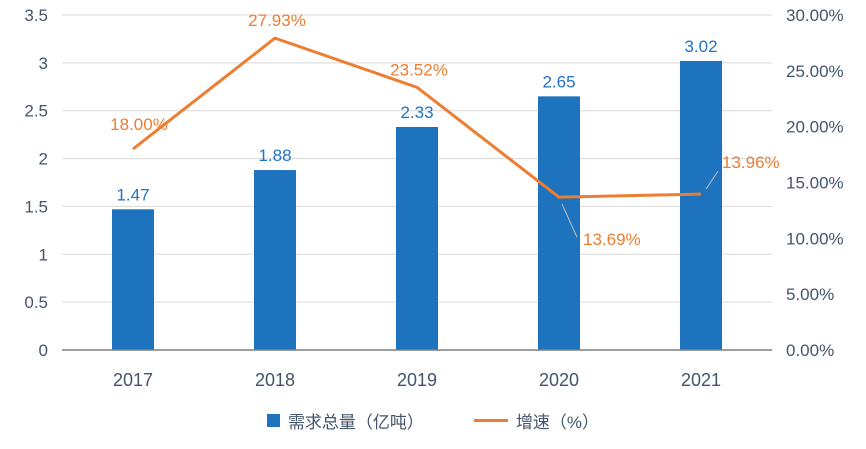 The width and height of the screenshot is (866, 449). What do you see at coordinates (417, 238) in the screenshot?
I see `bar-2019` at bounding box center [417, 238].